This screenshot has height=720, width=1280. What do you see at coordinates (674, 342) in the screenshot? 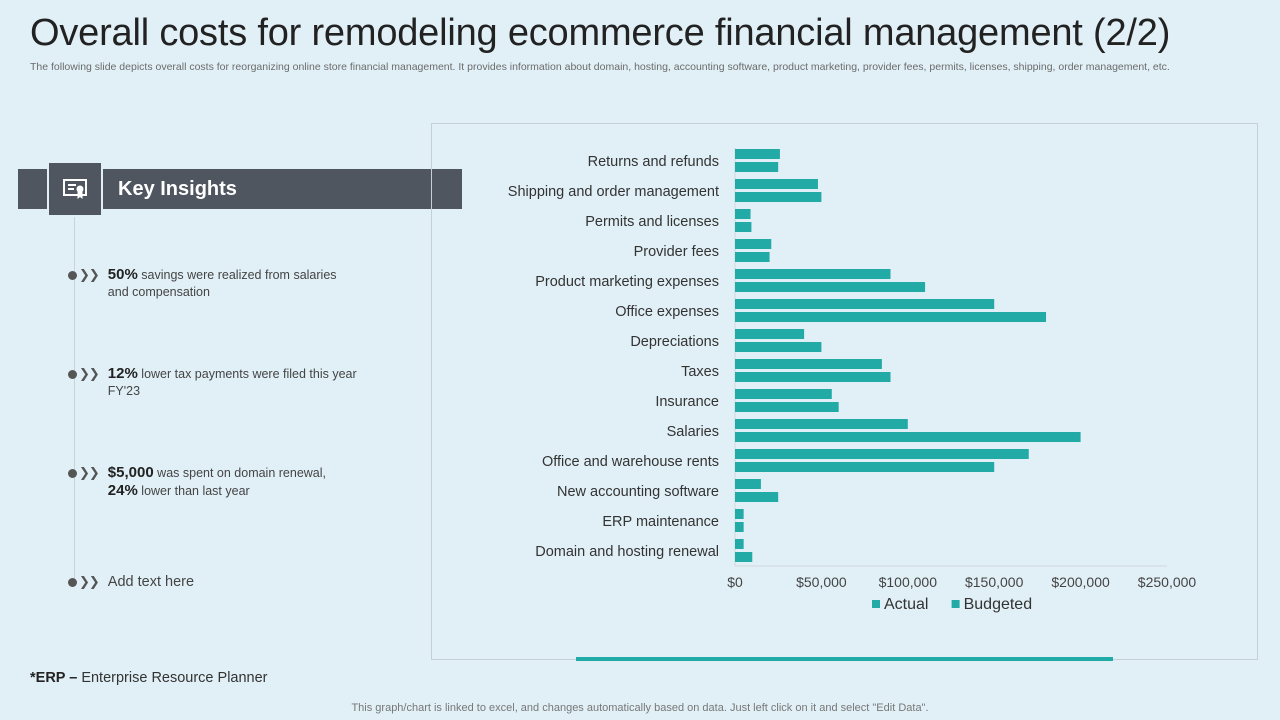
I see `category-label: Depreciations` at bounding box center [674, 342].